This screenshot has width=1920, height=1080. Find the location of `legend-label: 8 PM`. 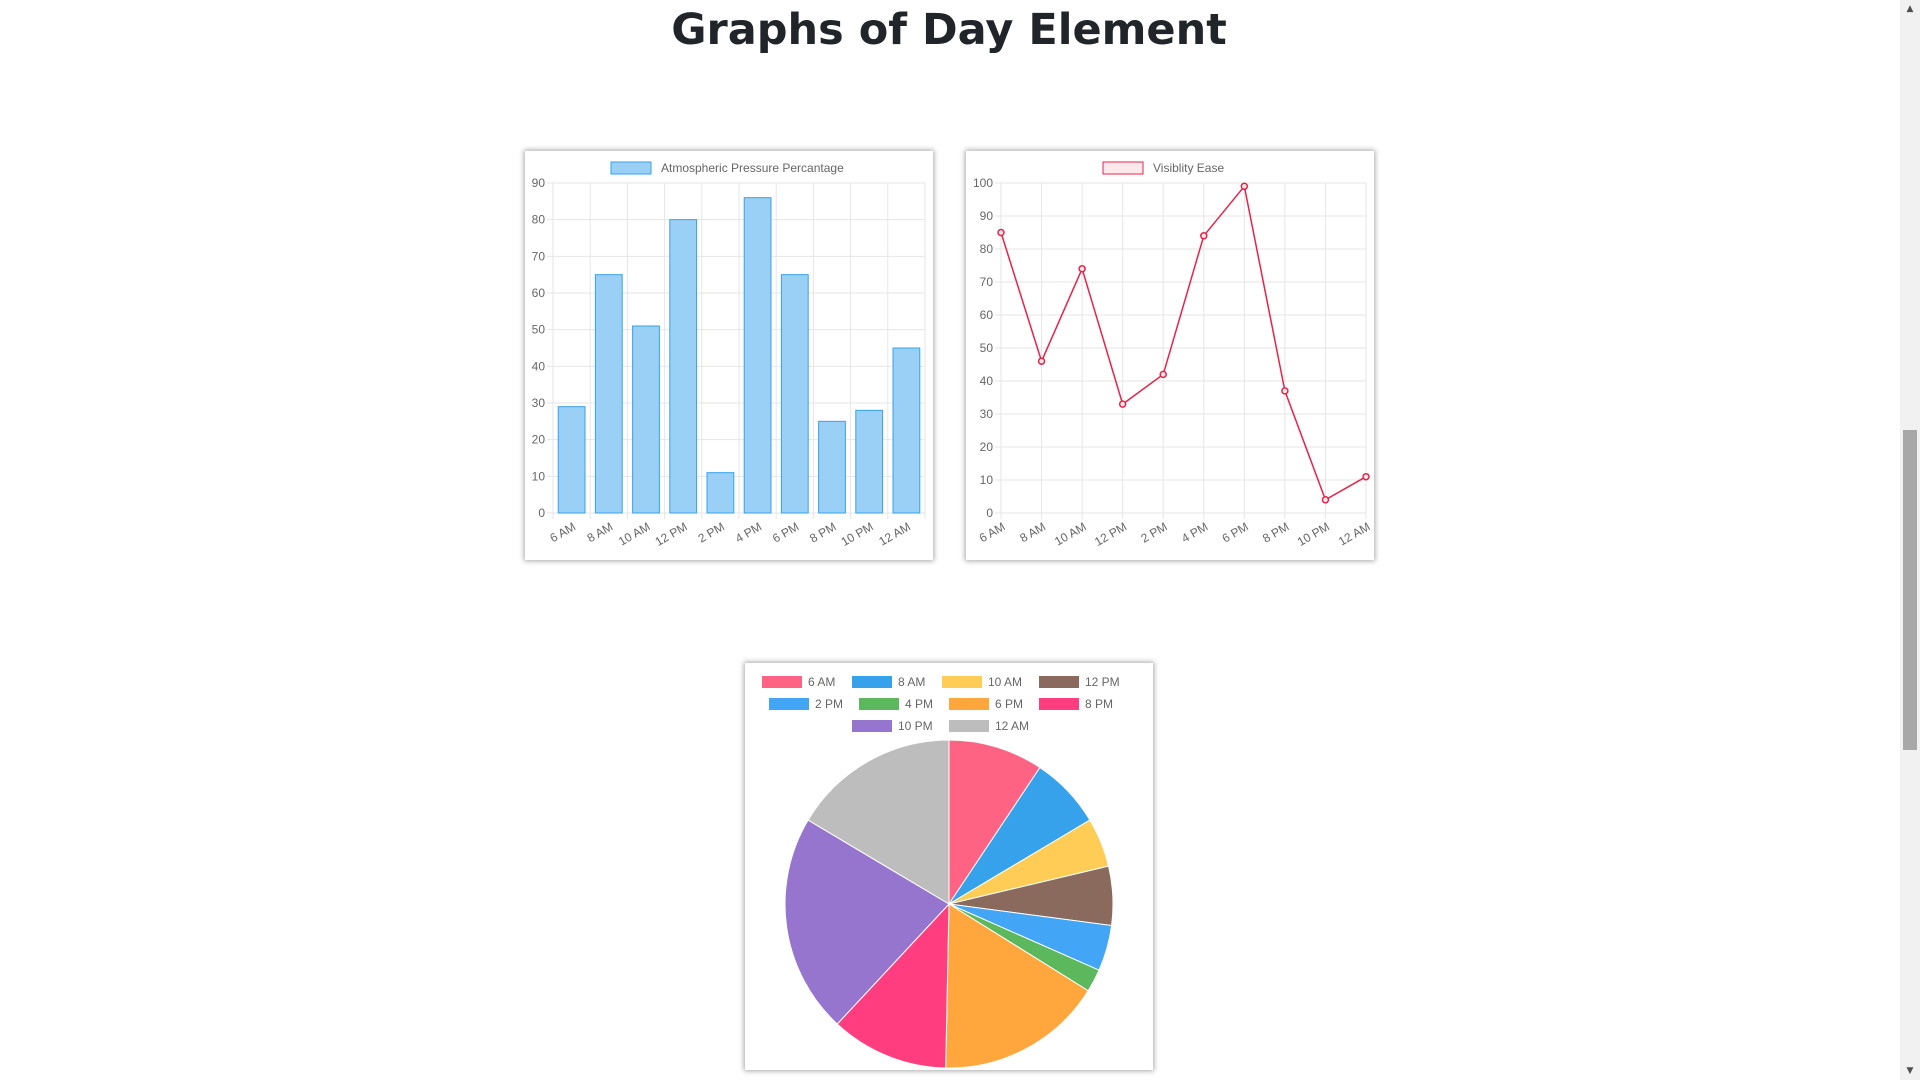

legend-label: 8 PM is located at coordinates (1099, 704).